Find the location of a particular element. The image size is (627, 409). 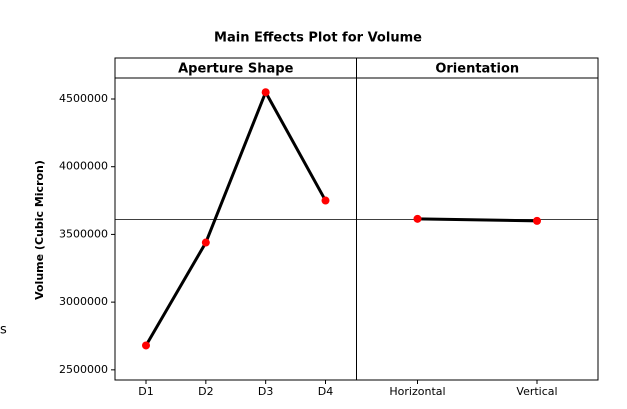

y-tick-label: 2500000 is located at coordinates (83, 369).